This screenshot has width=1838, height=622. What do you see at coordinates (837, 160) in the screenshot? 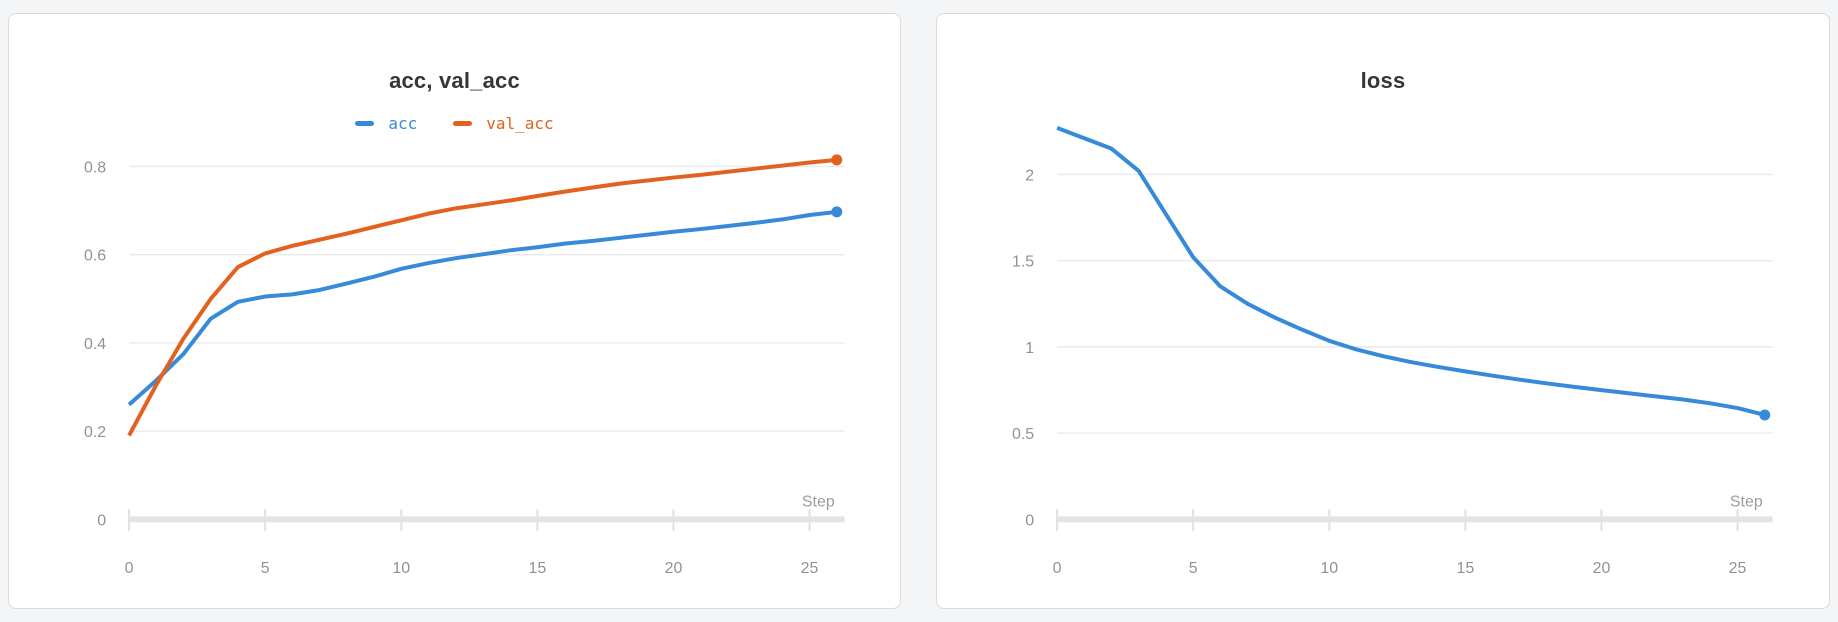
I see `series-end-dot-val_acc` at bounding box center [837, 160].